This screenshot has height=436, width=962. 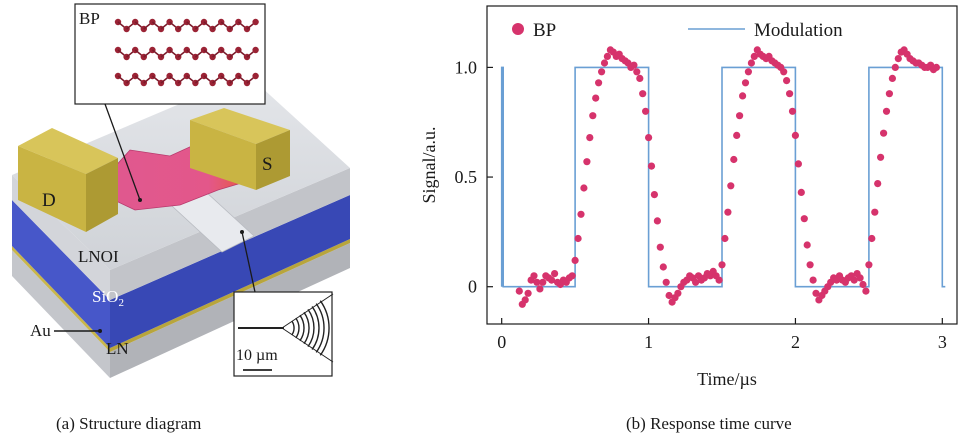 I want to click on y-tick-label: 1.0, so click(x=466, y=67).